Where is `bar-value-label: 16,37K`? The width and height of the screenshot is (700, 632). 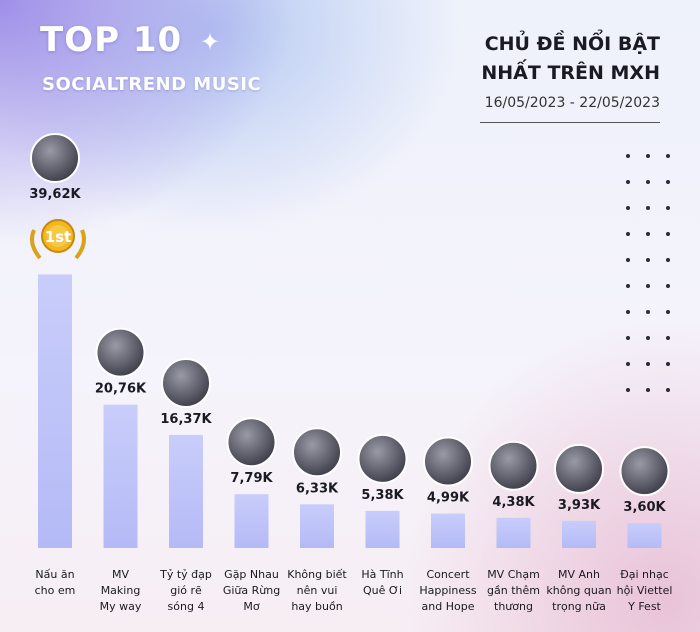 bar-value-label: 16,37K is located at coordinates (186, 419).